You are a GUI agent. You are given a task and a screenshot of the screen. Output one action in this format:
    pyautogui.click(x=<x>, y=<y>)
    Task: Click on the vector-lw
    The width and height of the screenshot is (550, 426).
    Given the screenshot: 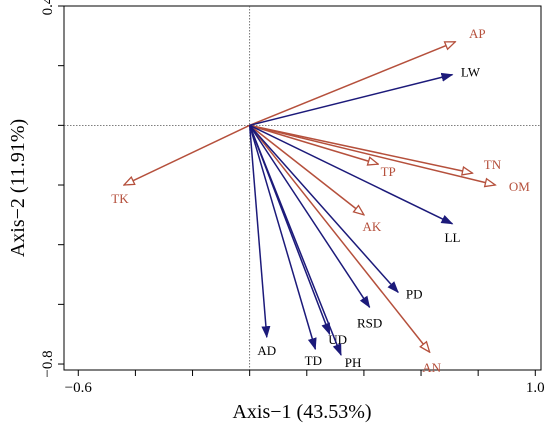 What is the action you would take?
    pyautogui.click(x=351, y=99)
    